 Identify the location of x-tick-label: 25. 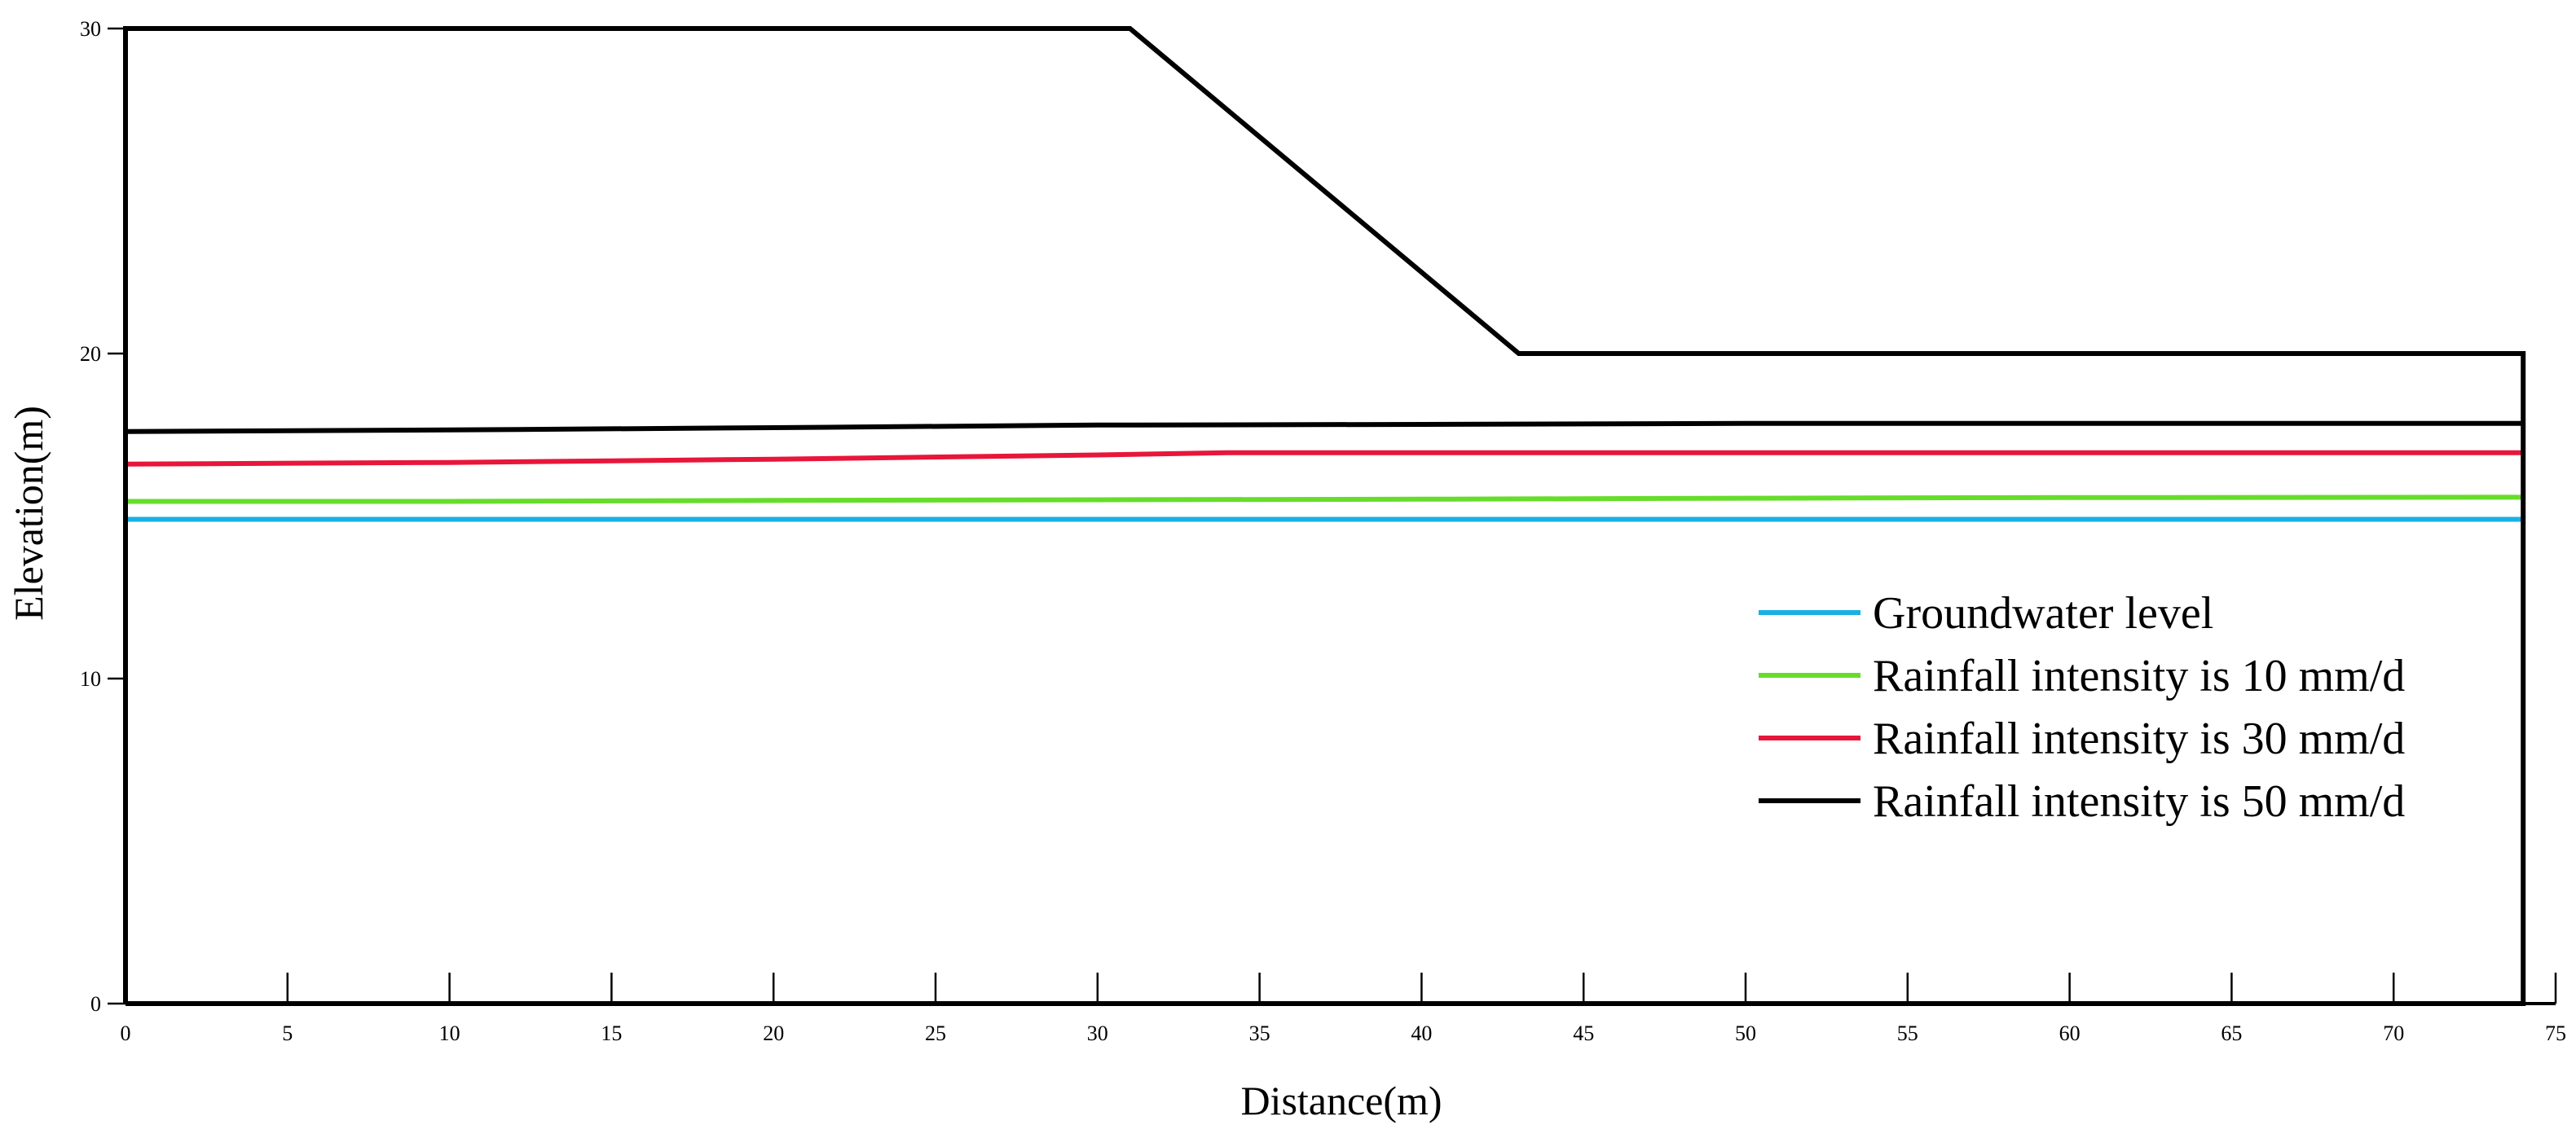
(936, 1033).